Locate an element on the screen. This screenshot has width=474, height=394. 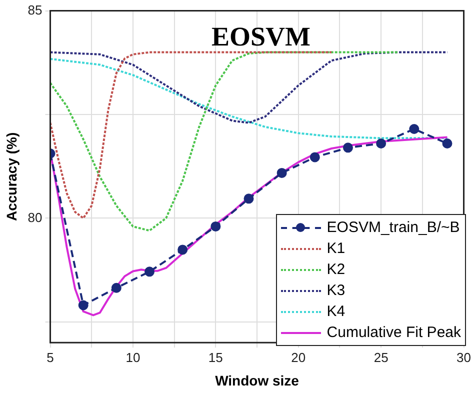
legend-label: K1 is located at coordinates (336, 249).